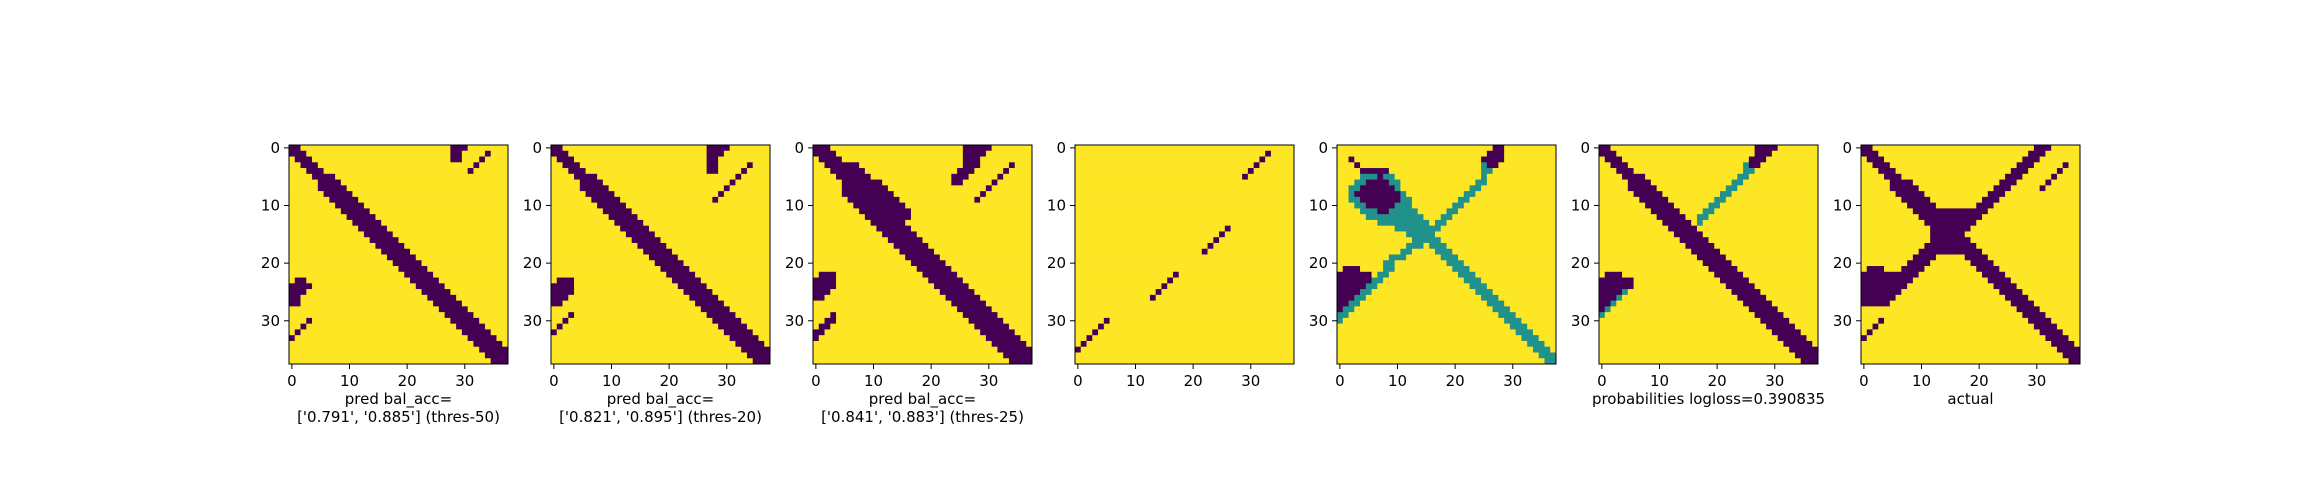 This screenshot has width=2300, height=500. What do you see at coordinates (922, 254) in the screenshot?
I see `axes-frame` at bounding box center [922, 254].